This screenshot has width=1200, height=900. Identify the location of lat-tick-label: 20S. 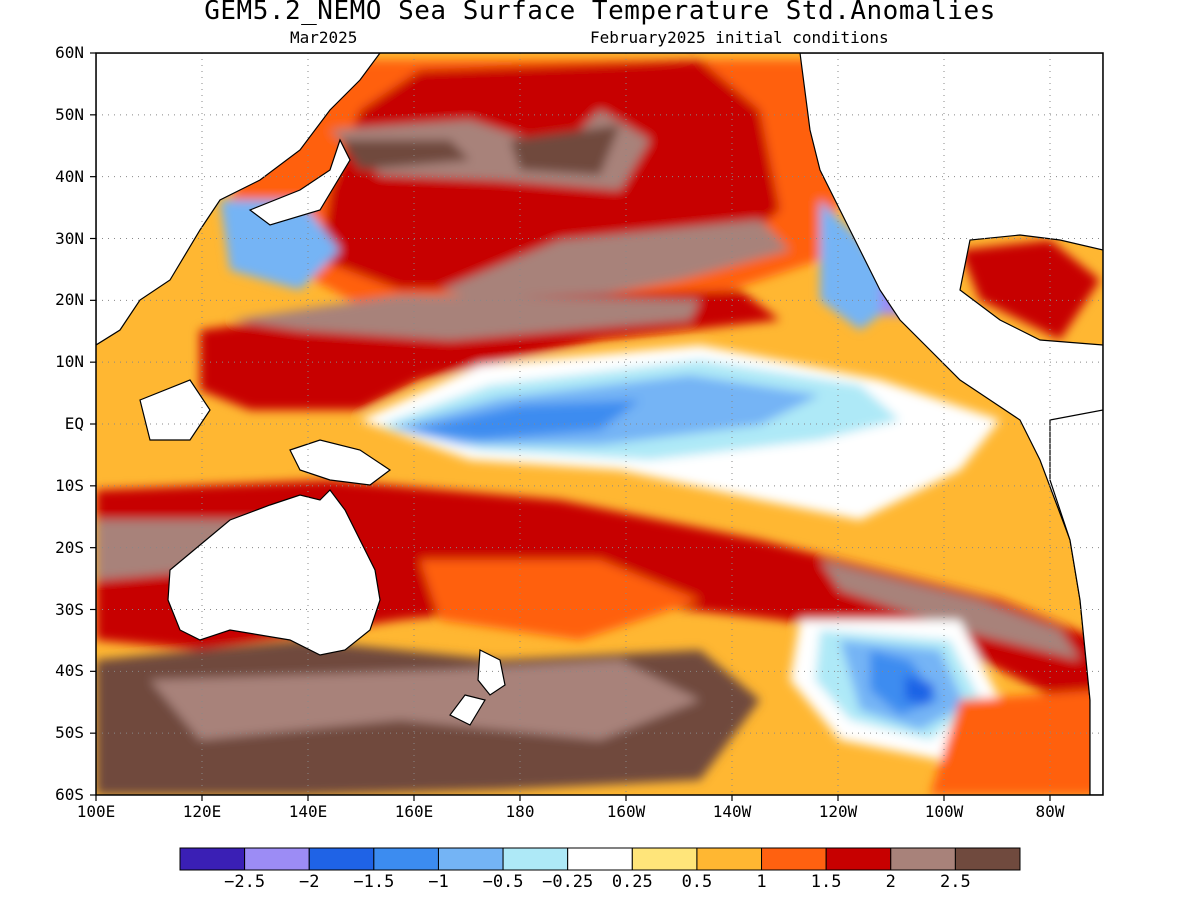
(69, 547).